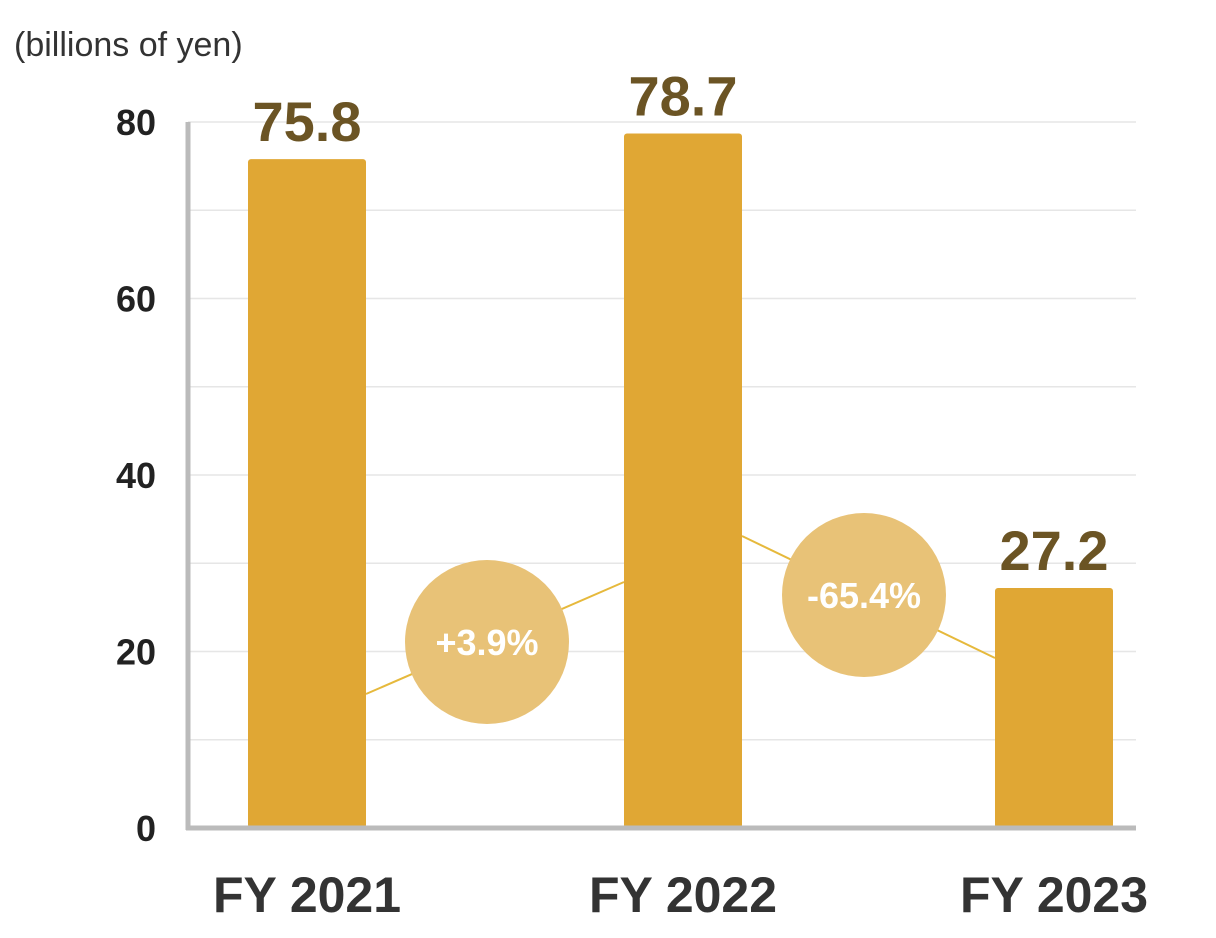 This screenshot has width=1216, height=938. Describe the element at coordinates (136, 652) in the screenshot. I see `y-tick-label: 20` at that location.